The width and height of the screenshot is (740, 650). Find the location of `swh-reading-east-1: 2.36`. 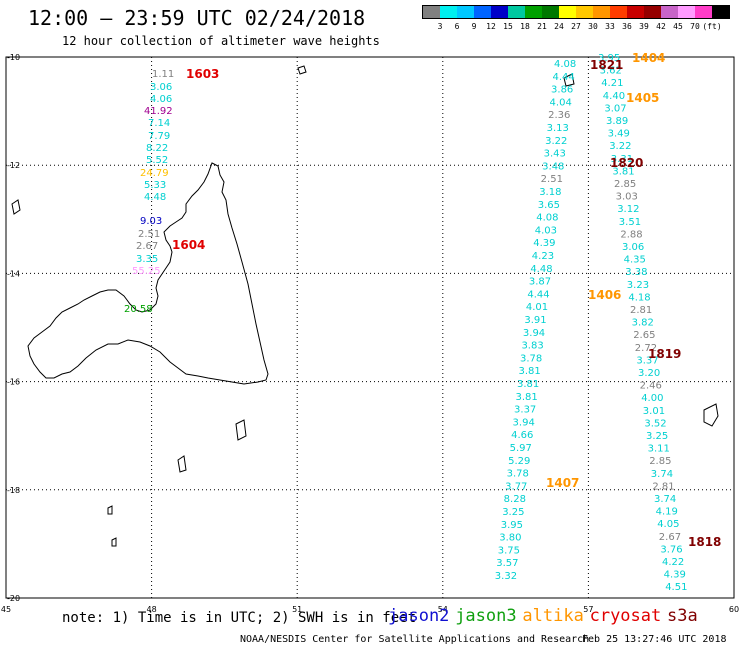

swh-reading-east-1: 2.36 is located at coordinates (559, 115).